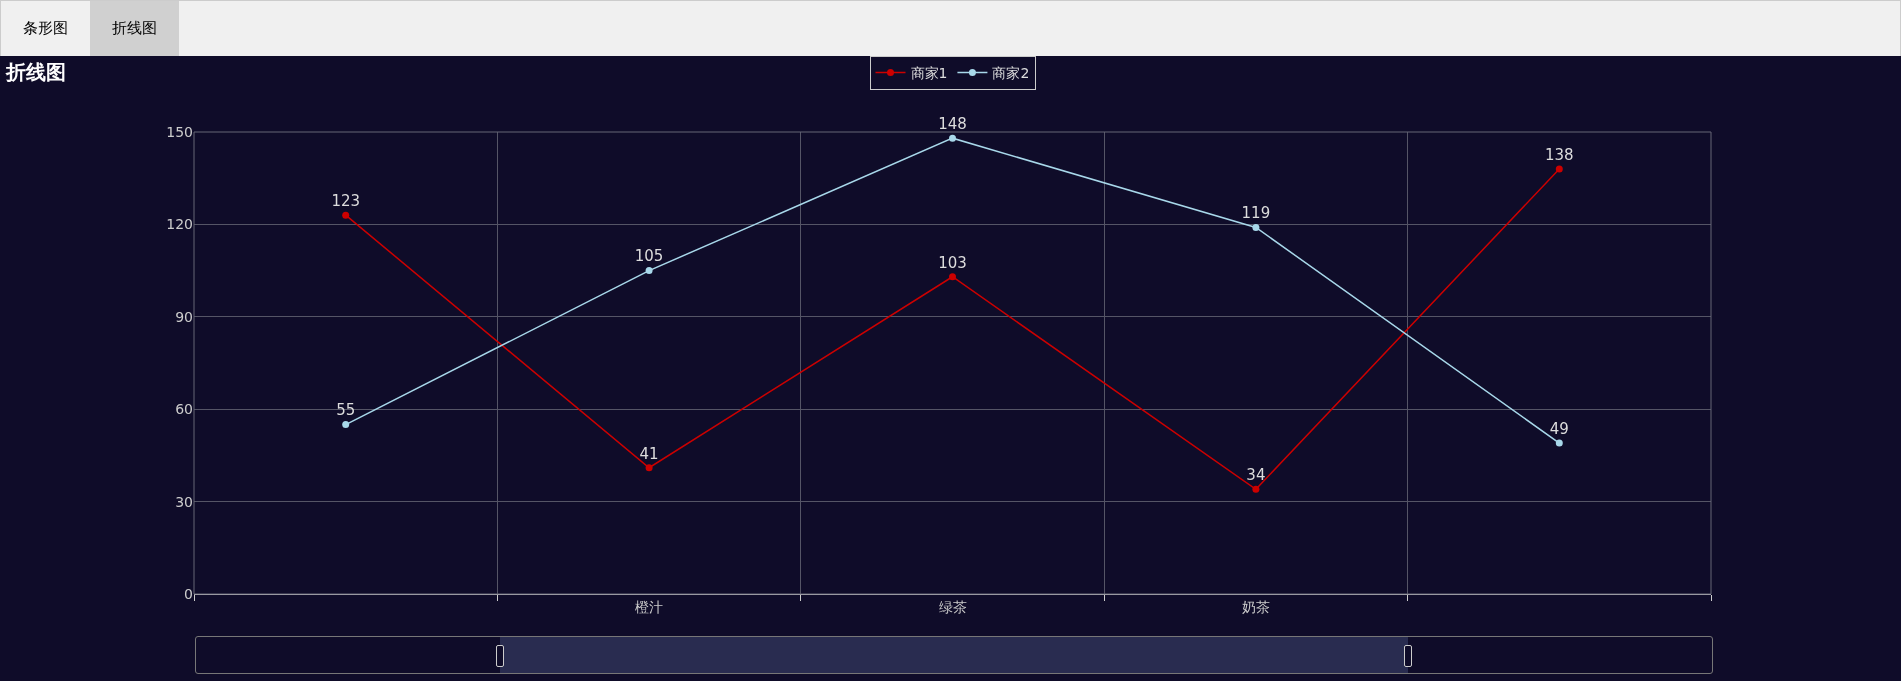  What do you see at coordinates (649, 606) in the screenshot?
I see `x-tick-label: 橙汁` at bounding box center [649, 606].